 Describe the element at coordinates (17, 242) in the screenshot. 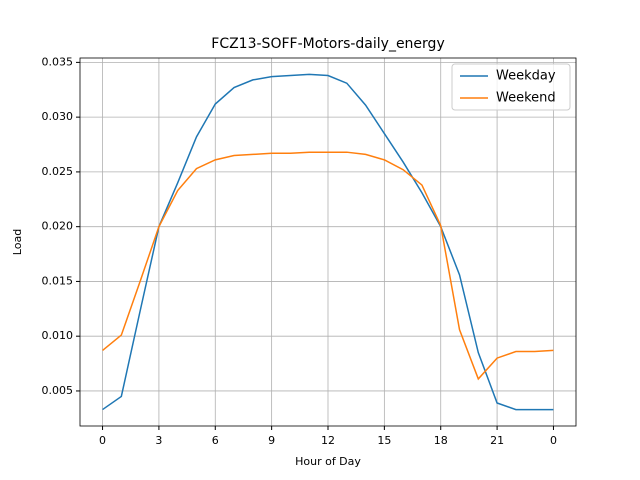

I see `y-axis-label: Load` at that location.